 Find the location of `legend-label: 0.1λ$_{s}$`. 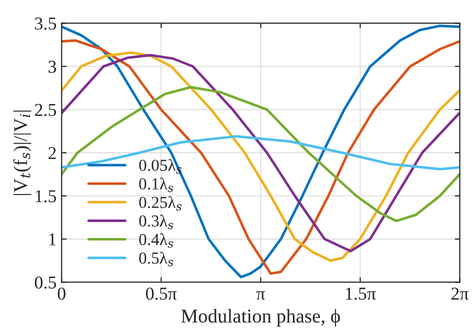

legend-label: 0.1λ$_{s}$ is located at coordinates (156, 185).